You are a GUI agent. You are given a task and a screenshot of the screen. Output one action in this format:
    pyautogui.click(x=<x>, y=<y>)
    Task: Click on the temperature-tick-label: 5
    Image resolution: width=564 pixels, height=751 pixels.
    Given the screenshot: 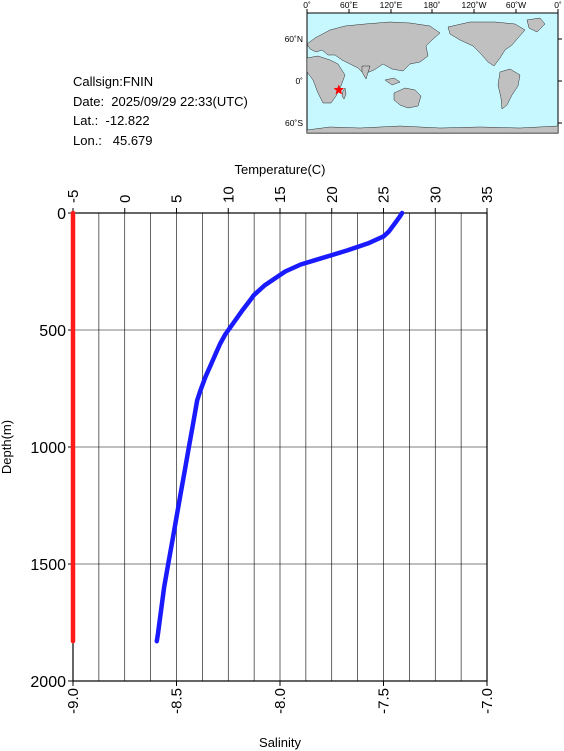 What is the action you would take?
    pyautogui.click(x=177, y=199)
    